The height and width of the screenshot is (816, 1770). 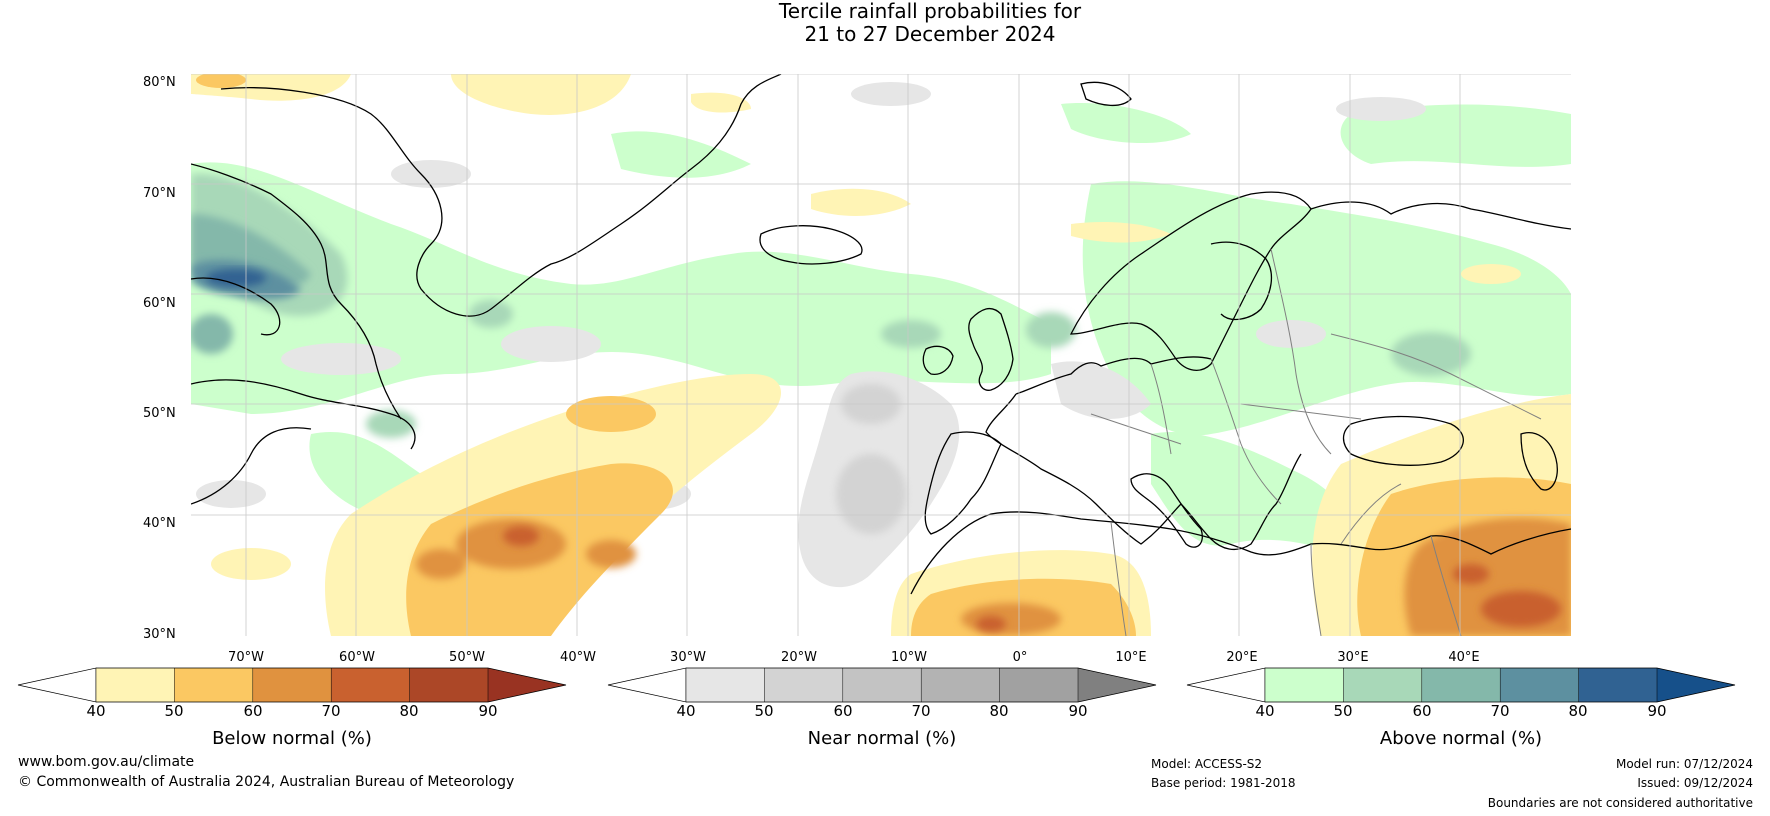 What do you see at coordinates (1131, 657) in the screenshot?
I see `lon-label-10e: 10°E` at bounding box center [1131, 657].